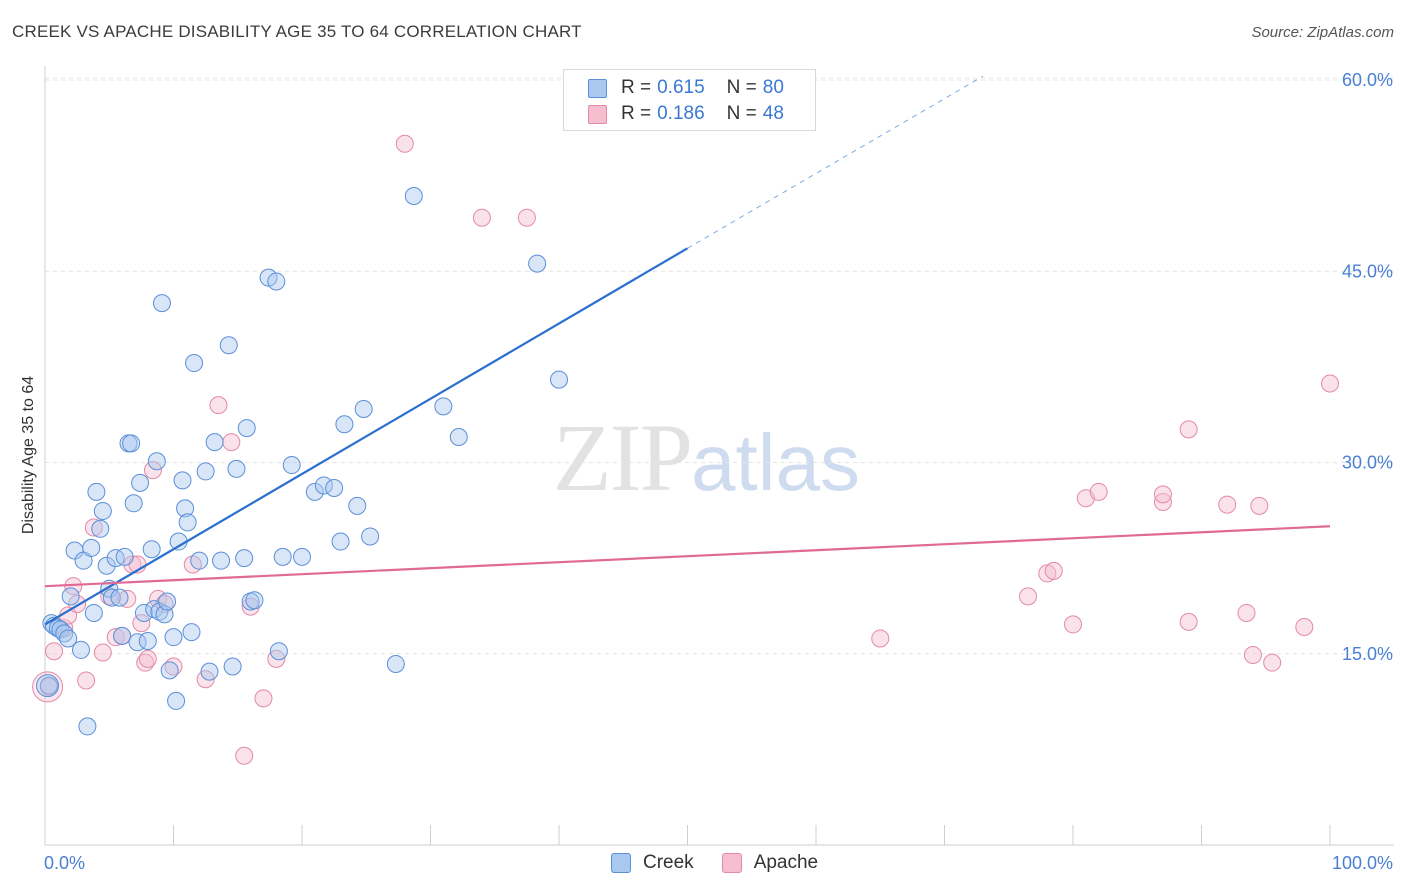  I want to click on legend-creek-label: Creek, so click(668, 862).